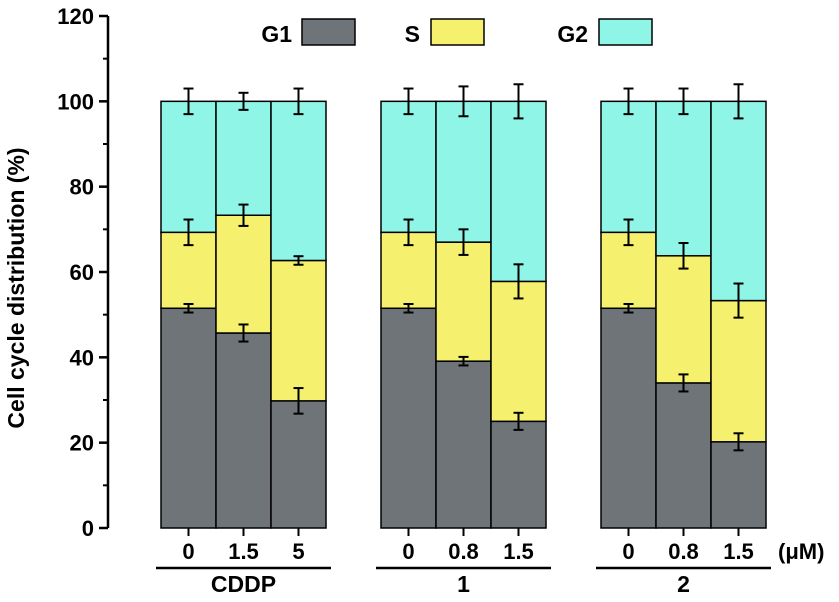 This screenshot has height=602, width=839. I want to click on y-tick-label: 100, so click(75, 101).